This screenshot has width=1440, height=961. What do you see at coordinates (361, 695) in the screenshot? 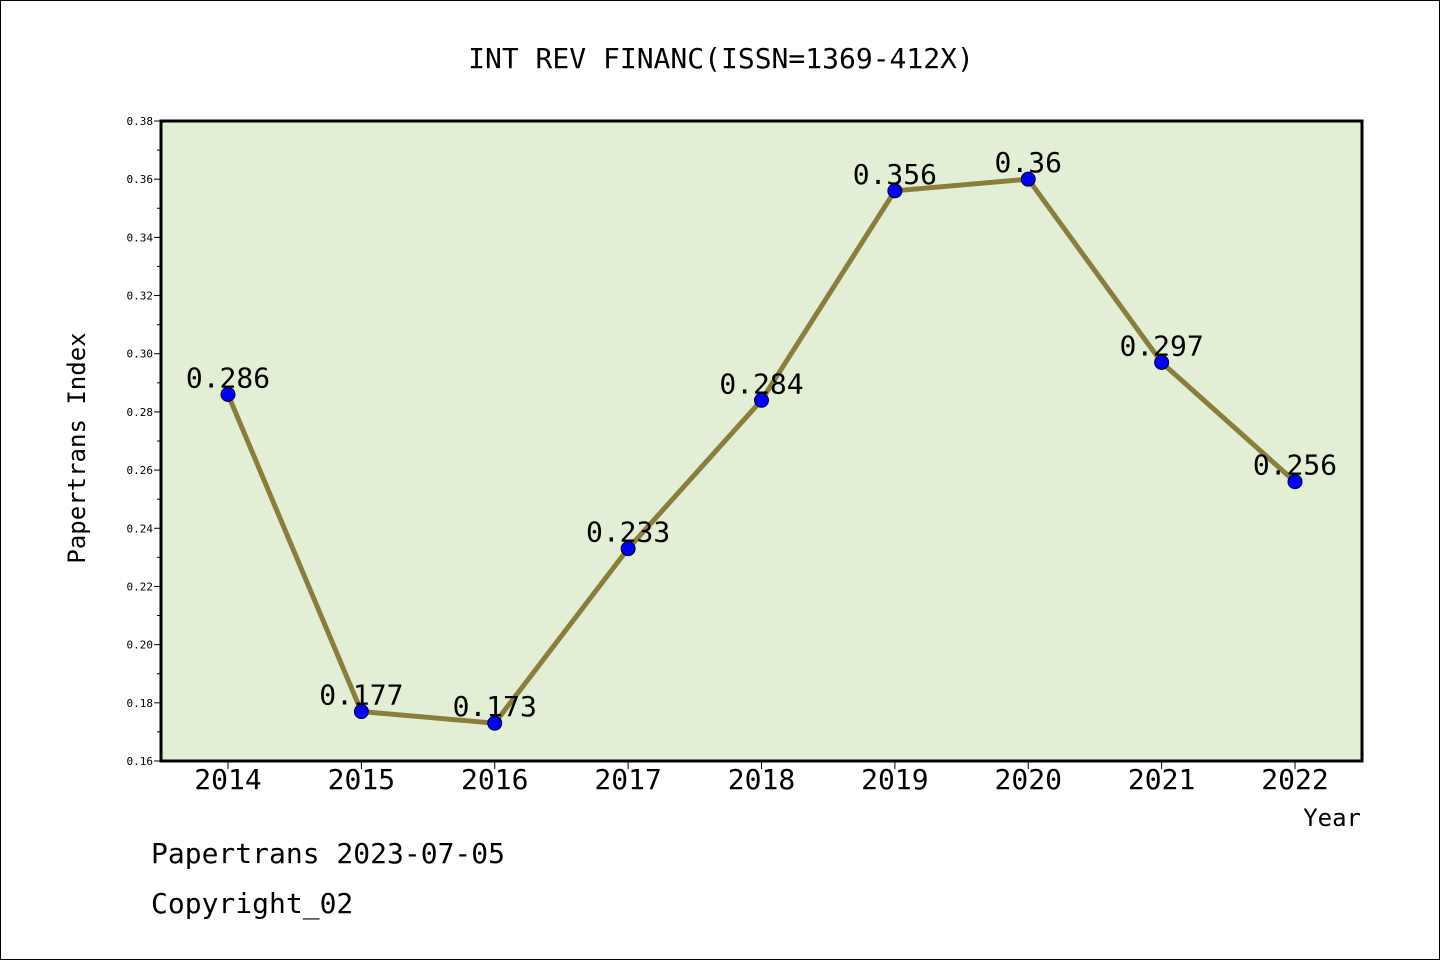
I see `data-label: 0.177` at bounding box center [361, 695].